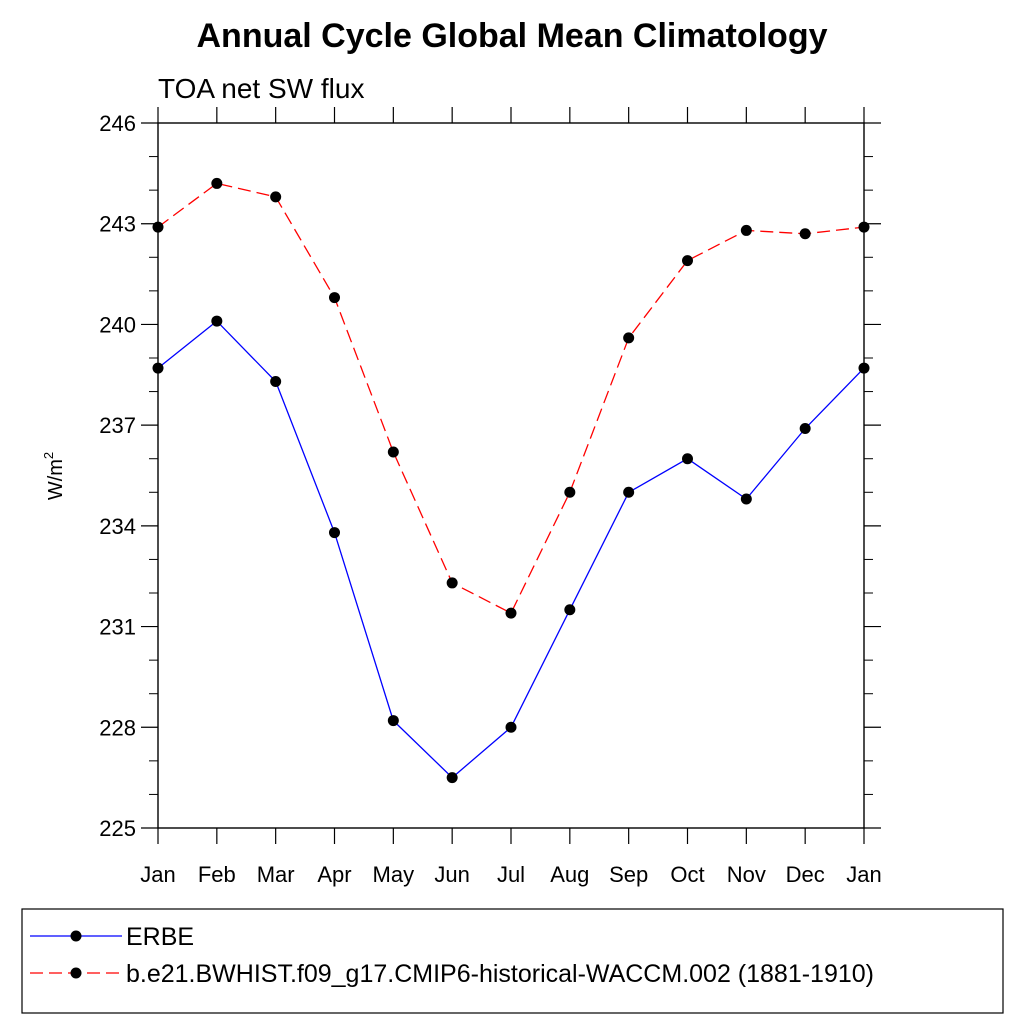  I want to click on y-tick-label: 237, so click(117, 425).